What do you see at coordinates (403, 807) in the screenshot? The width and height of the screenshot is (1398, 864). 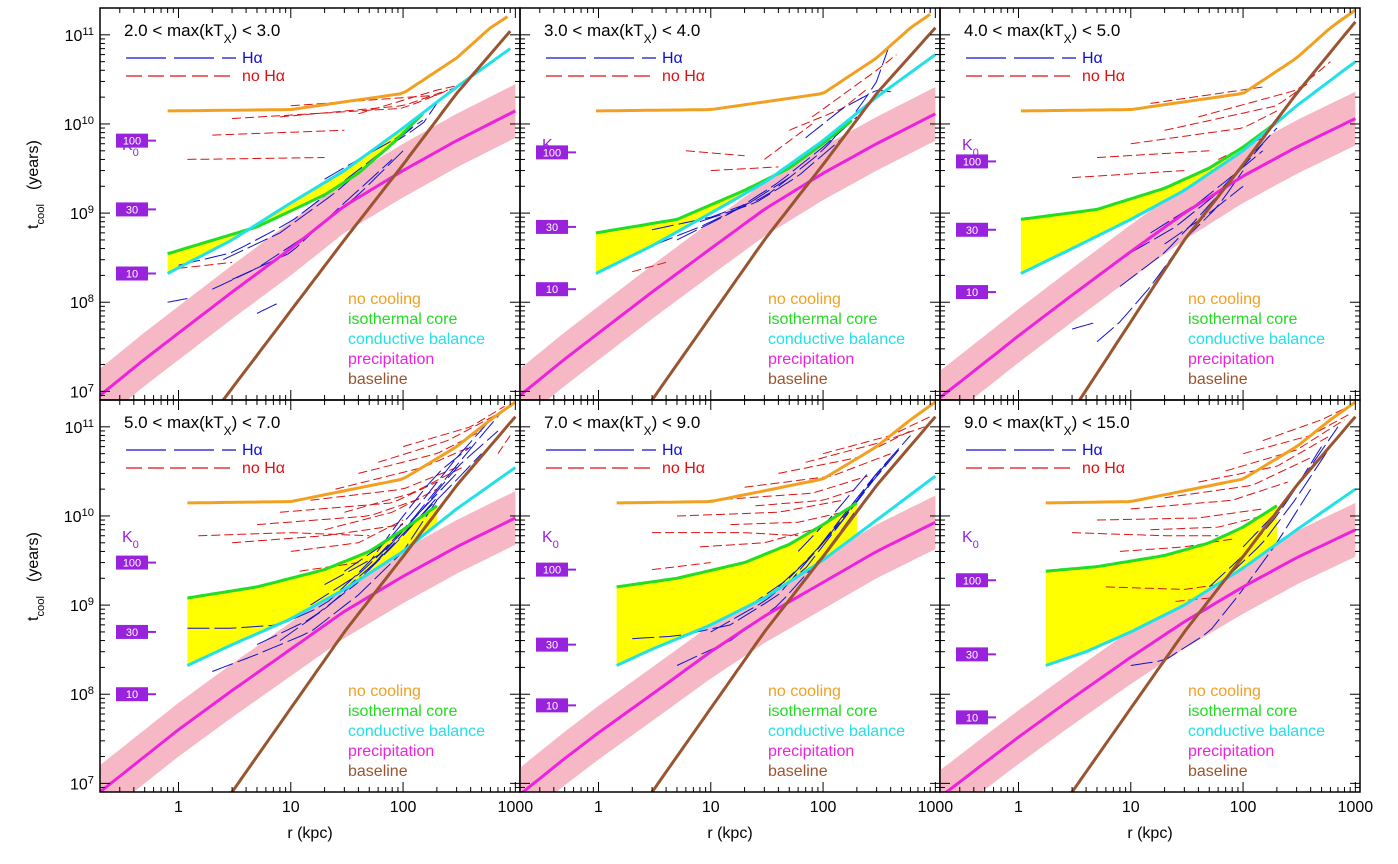 I see `x-tick-label: 100` at bounding box center [403, 807].